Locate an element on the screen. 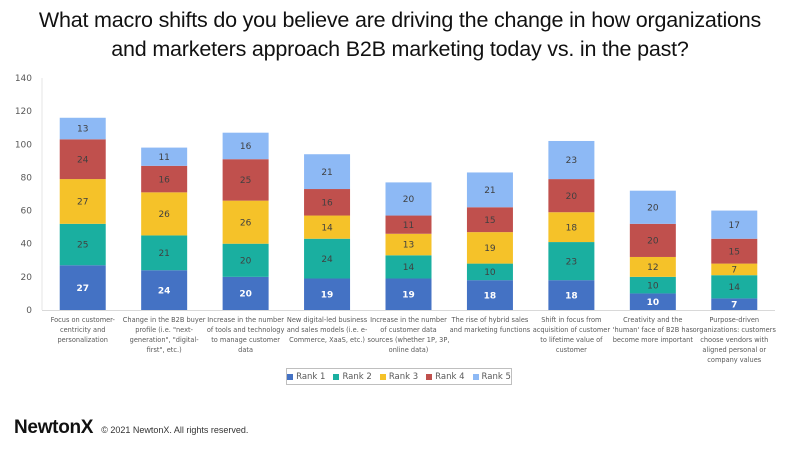 This screenshot has width=800, height=450. data-label-rank-1: 10 is located at coordinates (653, 303).